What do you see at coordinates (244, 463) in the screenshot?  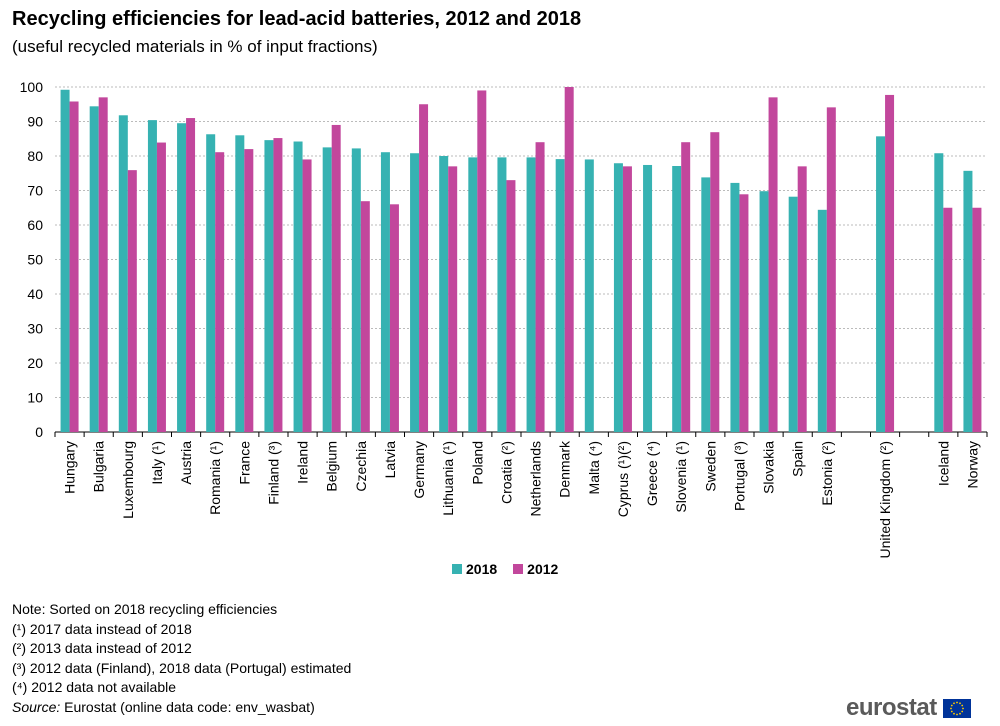 I see `x-tick-label: France` at bounding box center [244, 463].